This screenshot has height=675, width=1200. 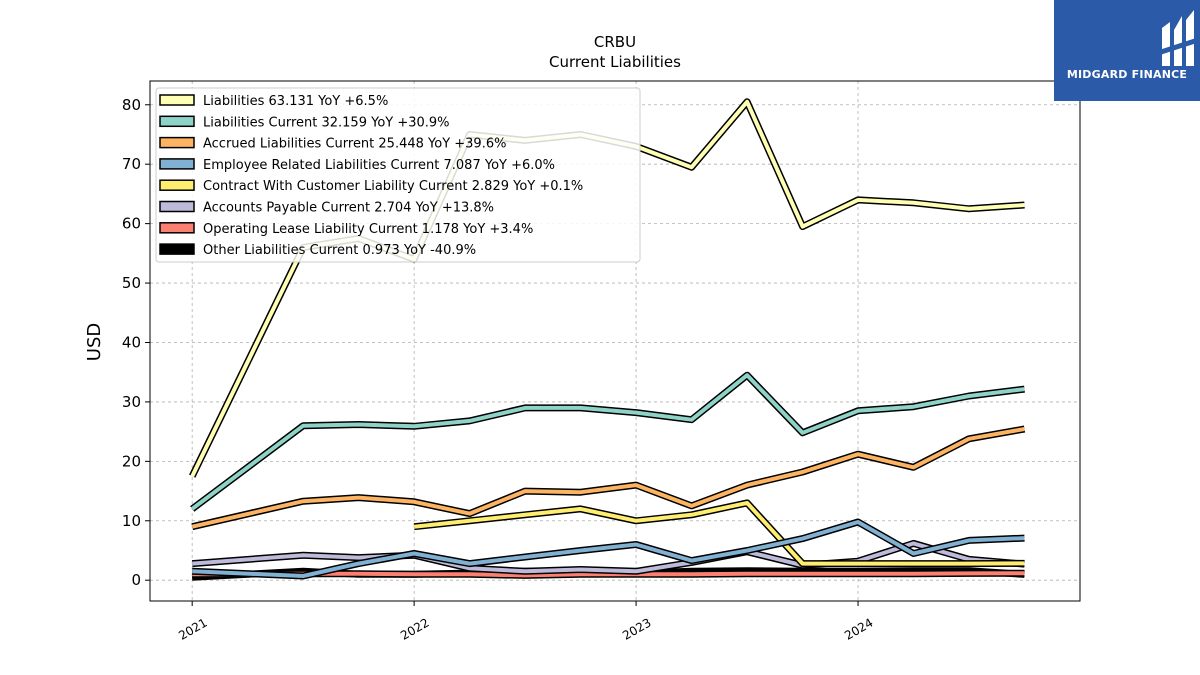 I want to click on midgard-finance-logo: MIDGARD FINANCE, so click(x=1127, y=50).